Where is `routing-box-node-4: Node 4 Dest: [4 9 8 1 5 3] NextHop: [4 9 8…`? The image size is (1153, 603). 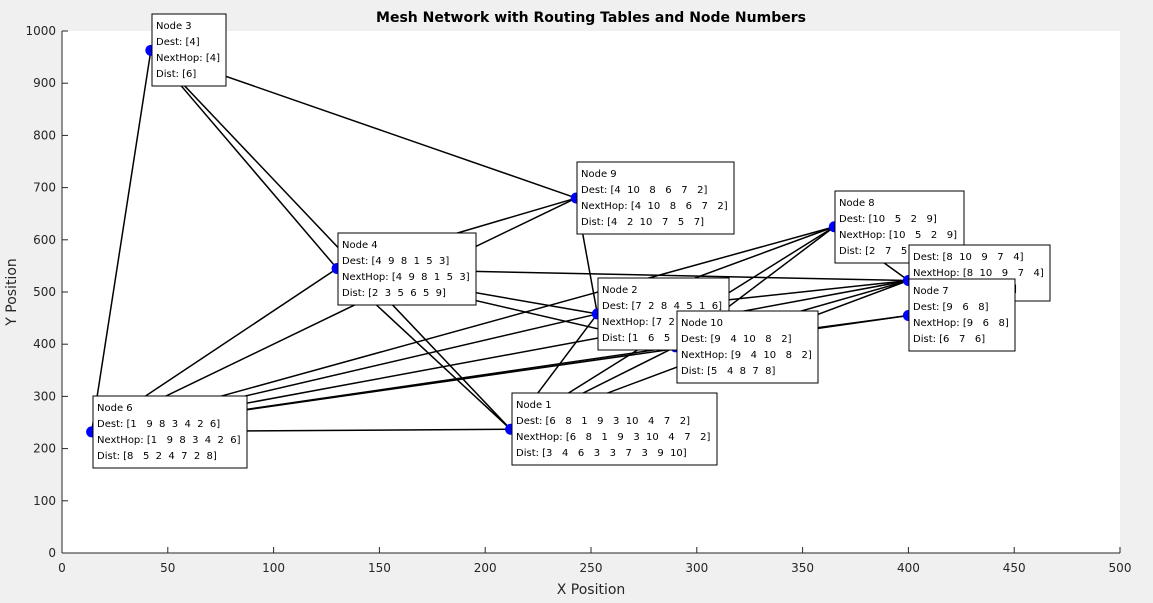 routing-box-node-4: Node 4 Dest: [4 9 8 1 5 3] NextHop: [4 9 8… is located at coordinates (407, 269).